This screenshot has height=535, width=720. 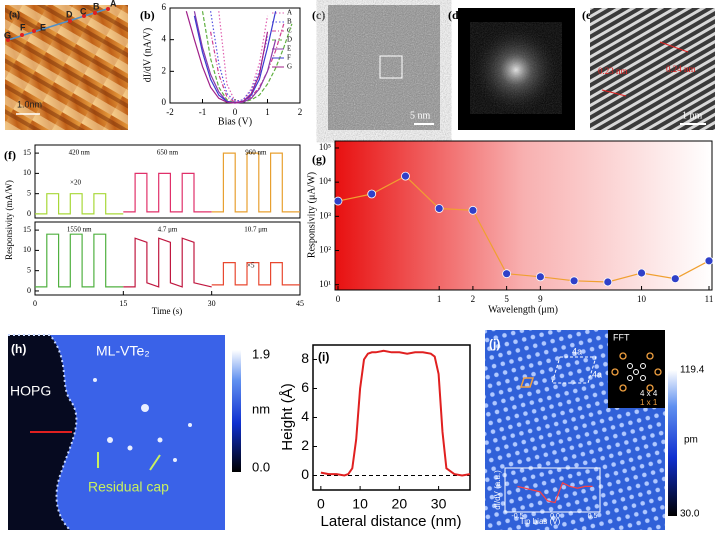 I want to click on annotation: ×5, so click(x=251, y=266).